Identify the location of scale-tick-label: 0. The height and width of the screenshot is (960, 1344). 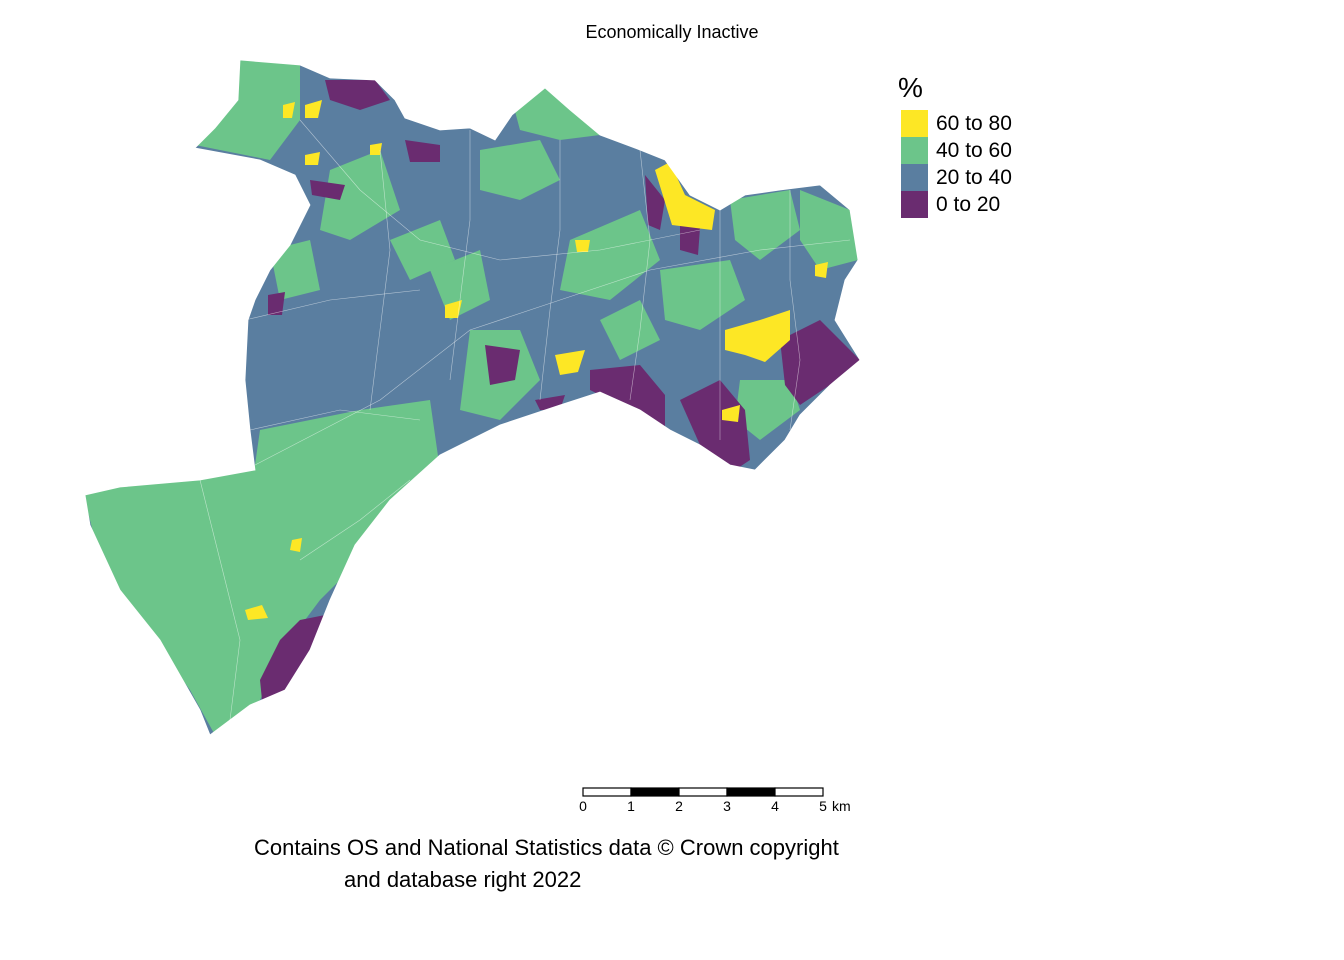
(583, 806).